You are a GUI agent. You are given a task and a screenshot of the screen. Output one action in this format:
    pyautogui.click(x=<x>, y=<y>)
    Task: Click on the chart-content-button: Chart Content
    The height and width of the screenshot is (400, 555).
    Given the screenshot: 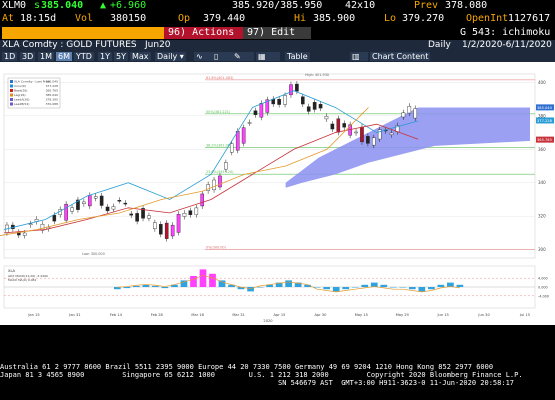 What is the action you would take?
    pyautogui.click(x=400, y=56)
    